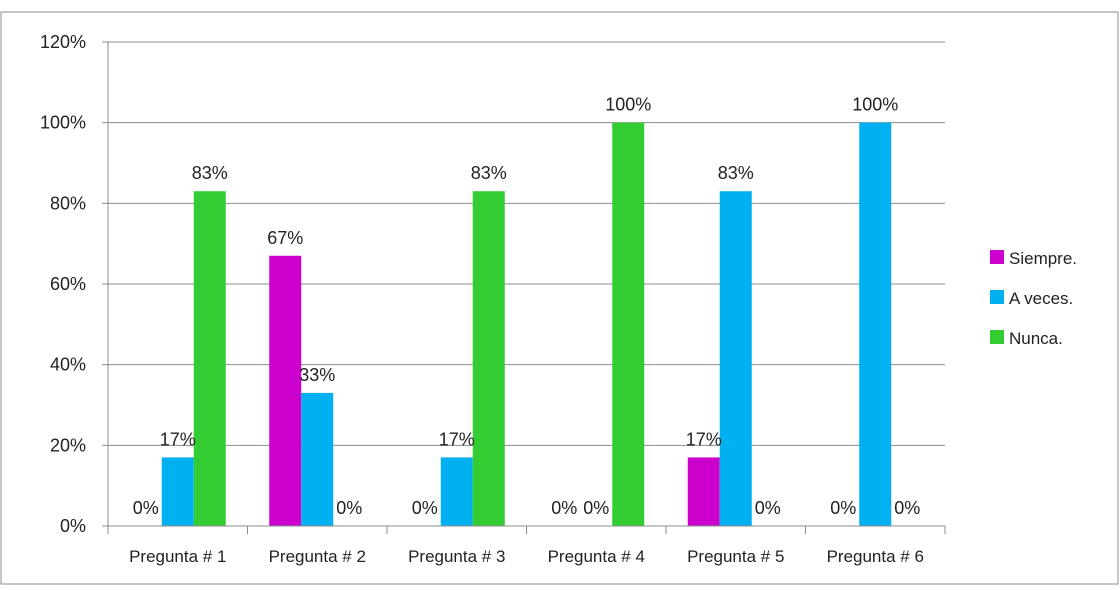 Image resolution: width=1120 pixels, height=590 pixels. I want to click on y-tick-label: 120%, so click(63, 42).